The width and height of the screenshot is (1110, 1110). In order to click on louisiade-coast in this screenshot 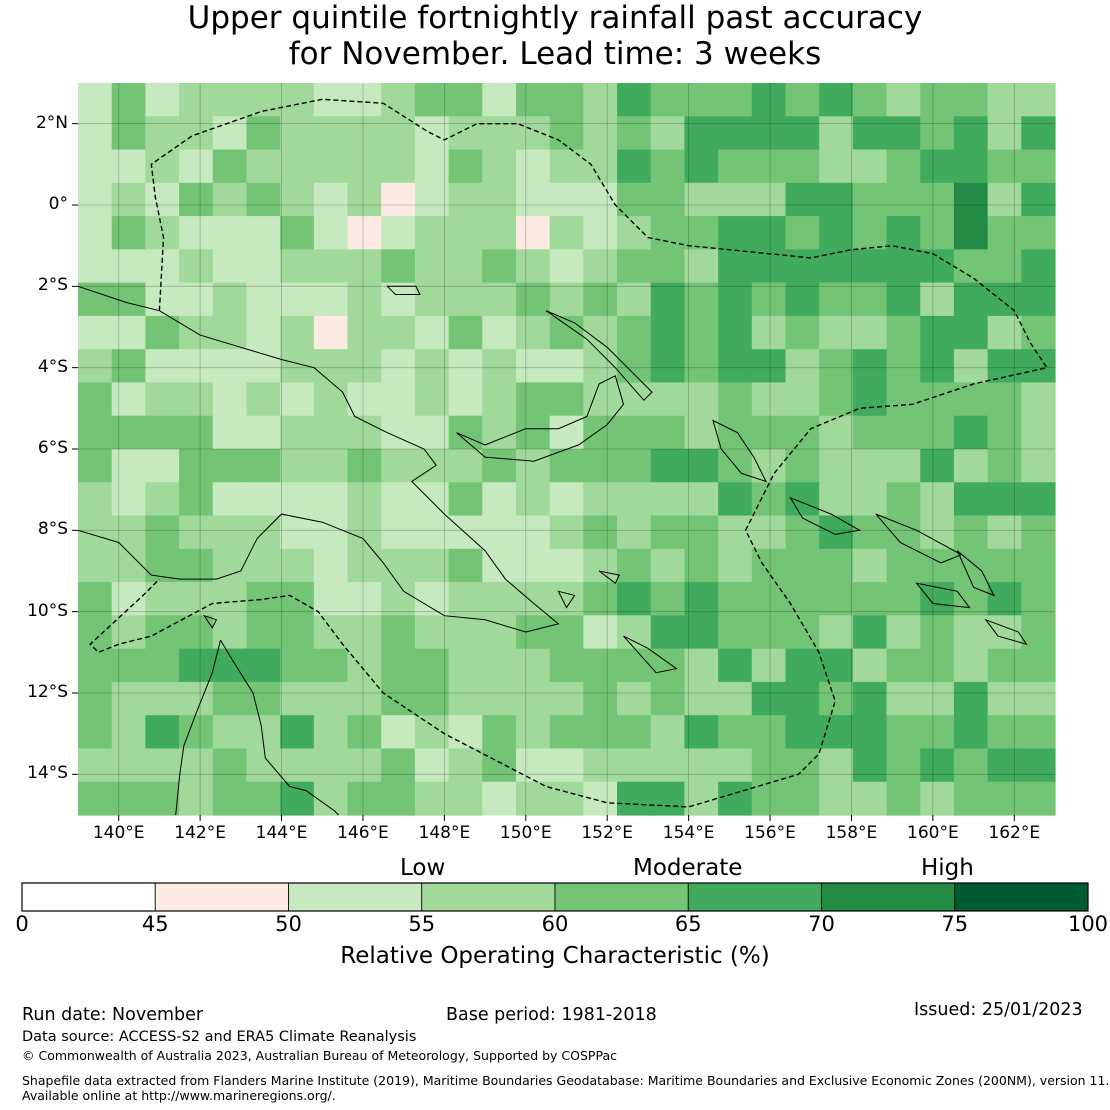, I will do `click(650, 654)`.